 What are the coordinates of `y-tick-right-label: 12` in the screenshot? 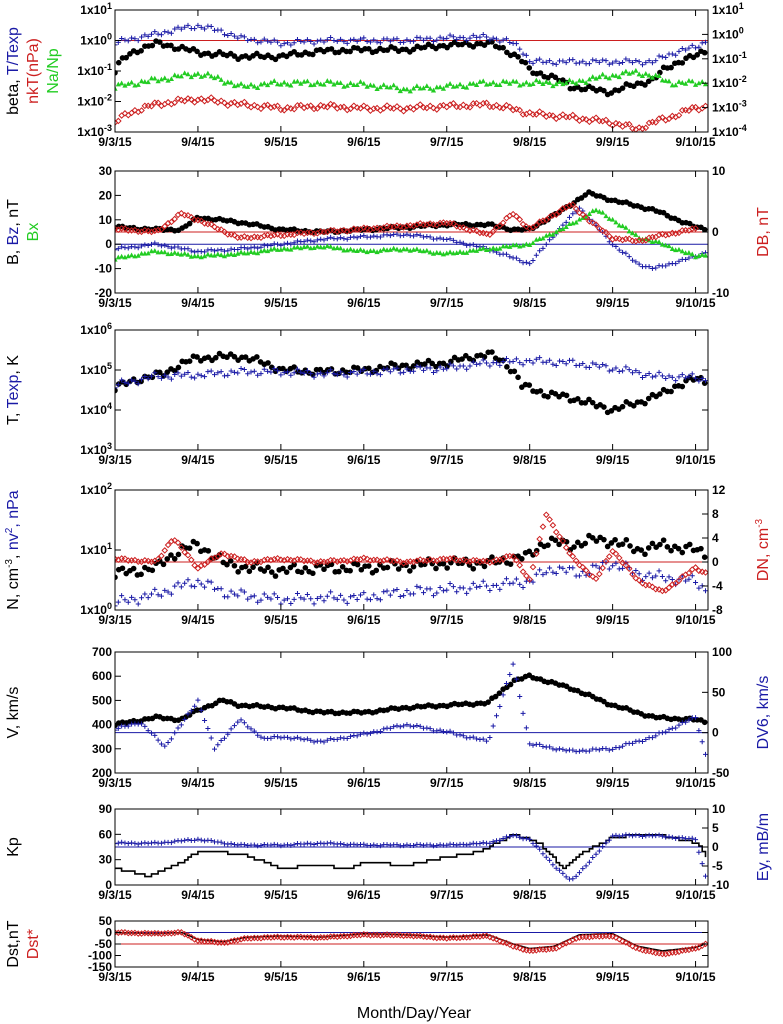 It's located at (719, 490).